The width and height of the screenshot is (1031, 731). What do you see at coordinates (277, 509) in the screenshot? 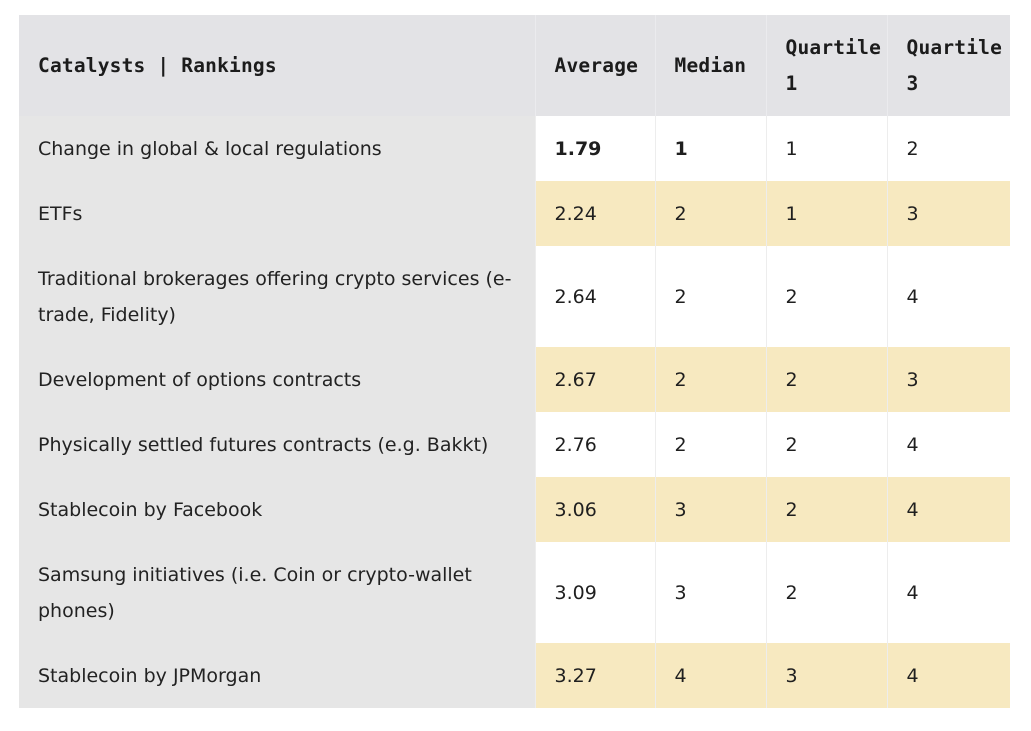
I see `catalyst-cell: Stablecoin by Facebook` at bounding box center [277, 509].